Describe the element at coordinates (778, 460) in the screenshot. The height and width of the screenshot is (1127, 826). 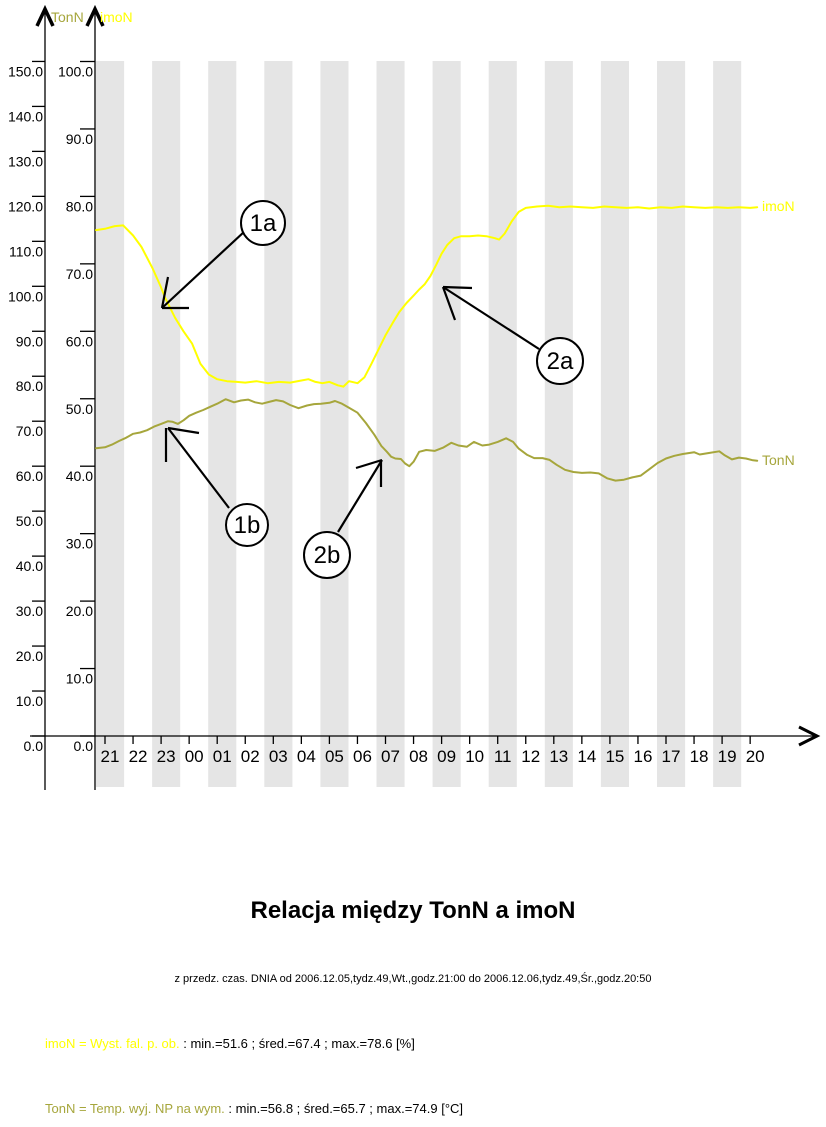
I see `TonN-curve-label: TonN` at that location.